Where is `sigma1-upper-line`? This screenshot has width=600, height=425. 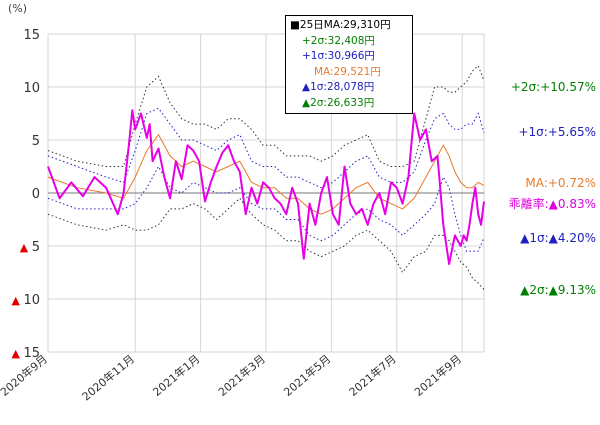 sigma1-upper-line is located at coordinates (266, 148).